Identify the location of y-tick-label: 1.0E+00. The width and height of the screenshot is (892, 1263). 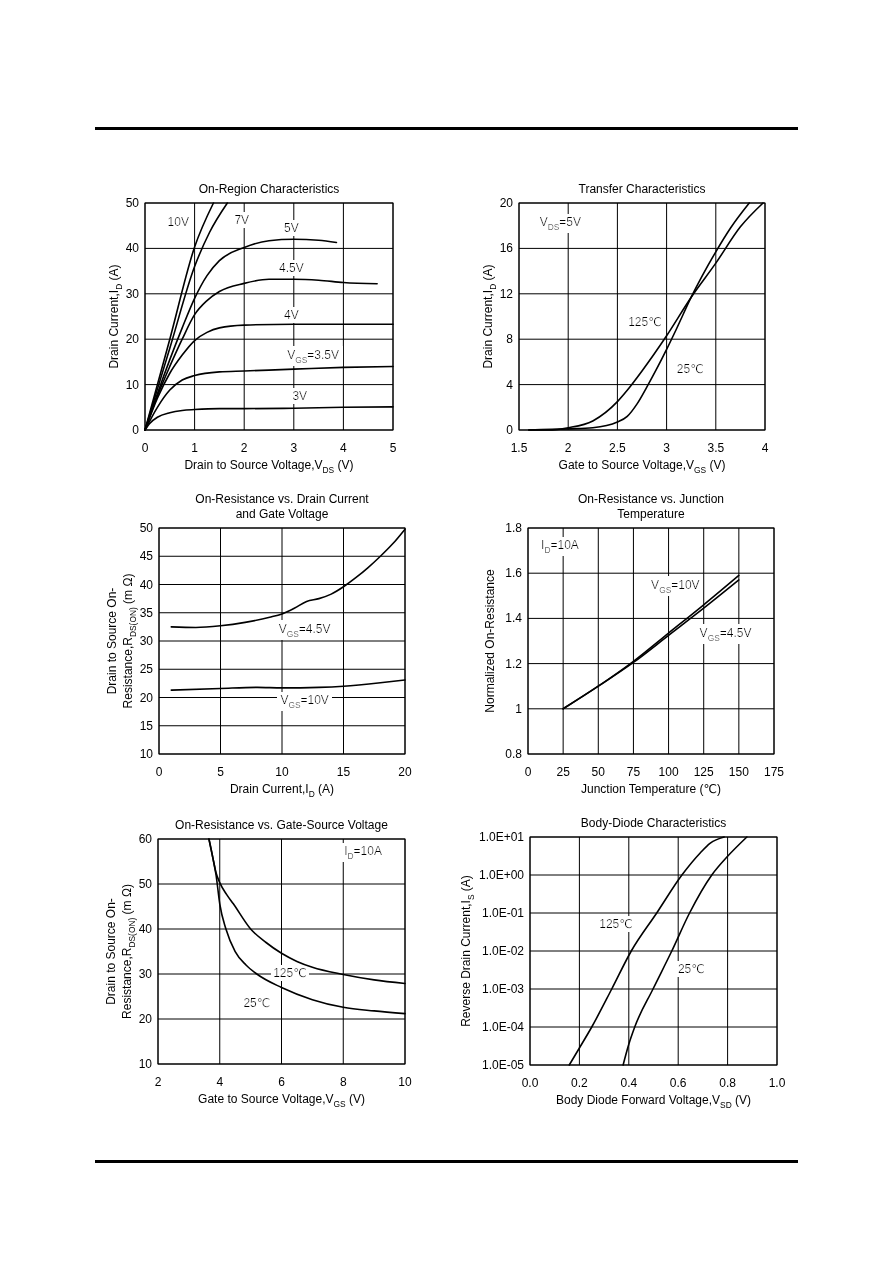
(501, 875).